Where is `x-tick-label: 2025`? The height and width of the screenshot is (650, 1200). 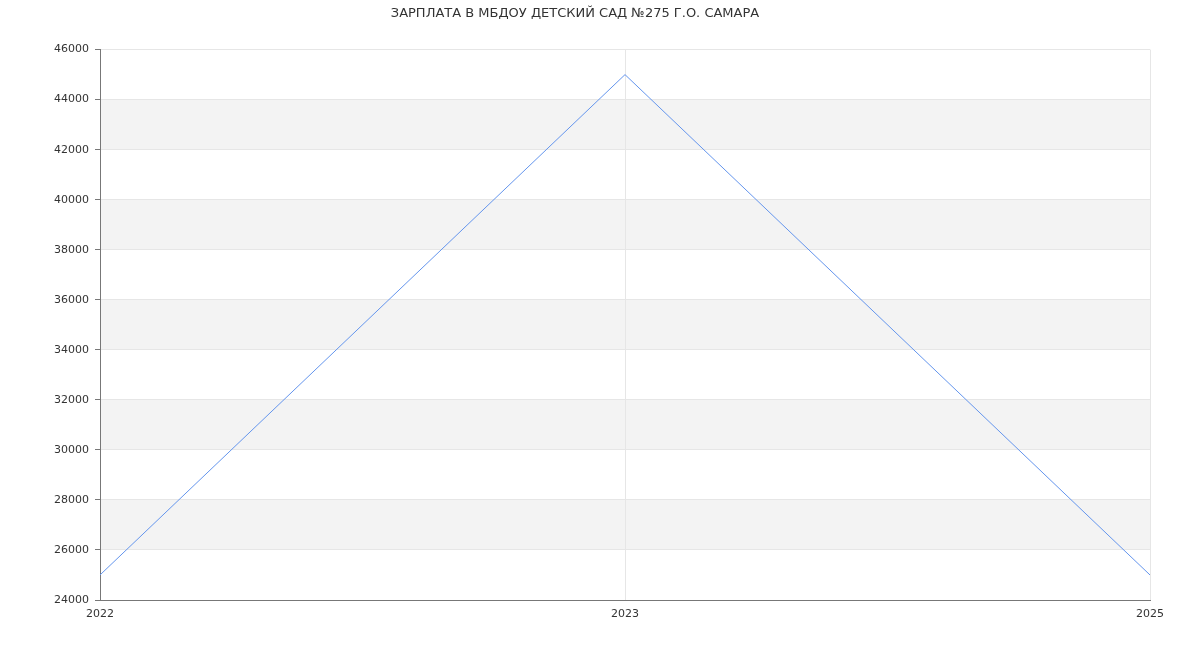
x-tick-label: 2025 is located at coordinates (1150, 614).